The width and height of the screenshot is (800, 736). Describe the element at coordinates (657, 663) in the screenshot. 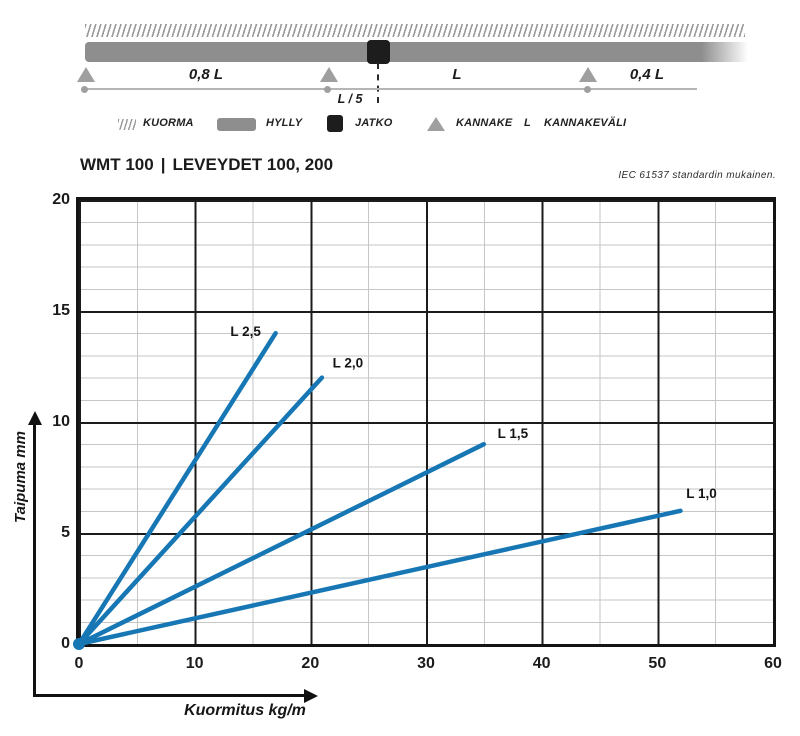

I see `x-tick-50: 50` at that location.